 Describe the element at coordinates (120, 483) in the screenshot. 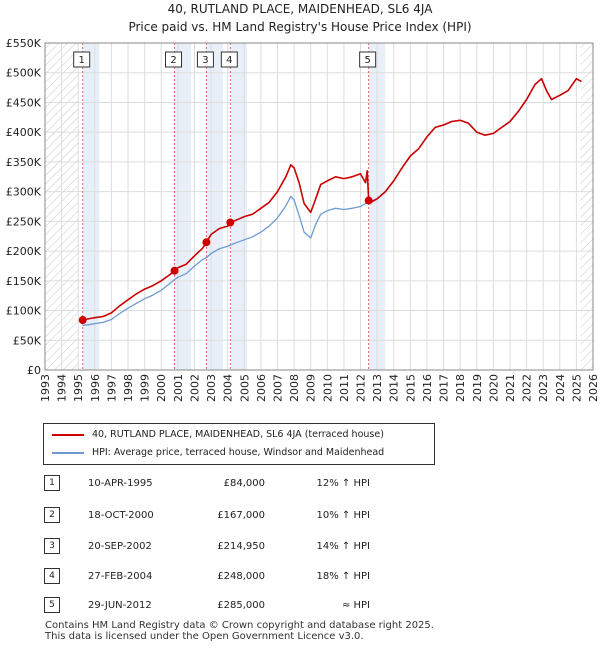

I see `sale-date: 10-APR-1995` at that location.